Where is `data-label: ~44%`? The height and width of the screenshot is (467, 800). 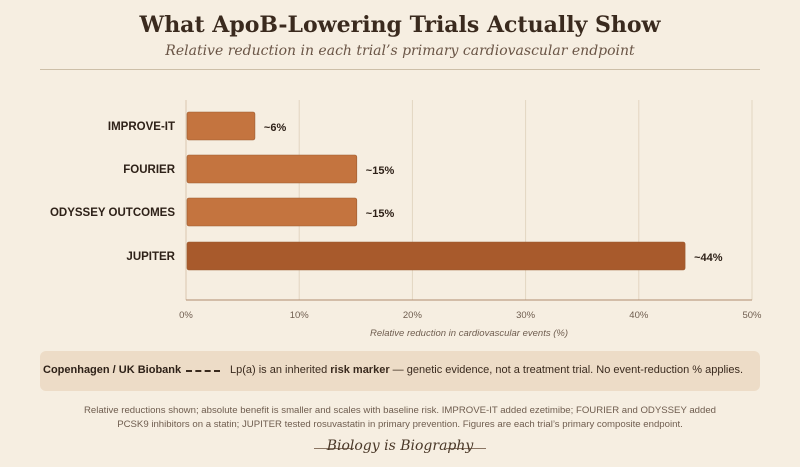 data-label: ~44% is located at coordinates (708, 258).